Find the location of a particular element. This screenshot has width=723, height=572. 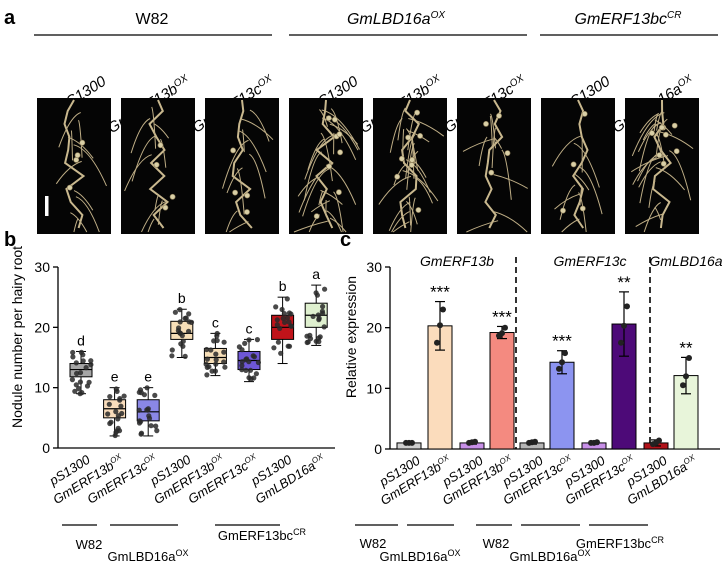

b-group-label-2-sup: CR is located at coordinates (299, 532).